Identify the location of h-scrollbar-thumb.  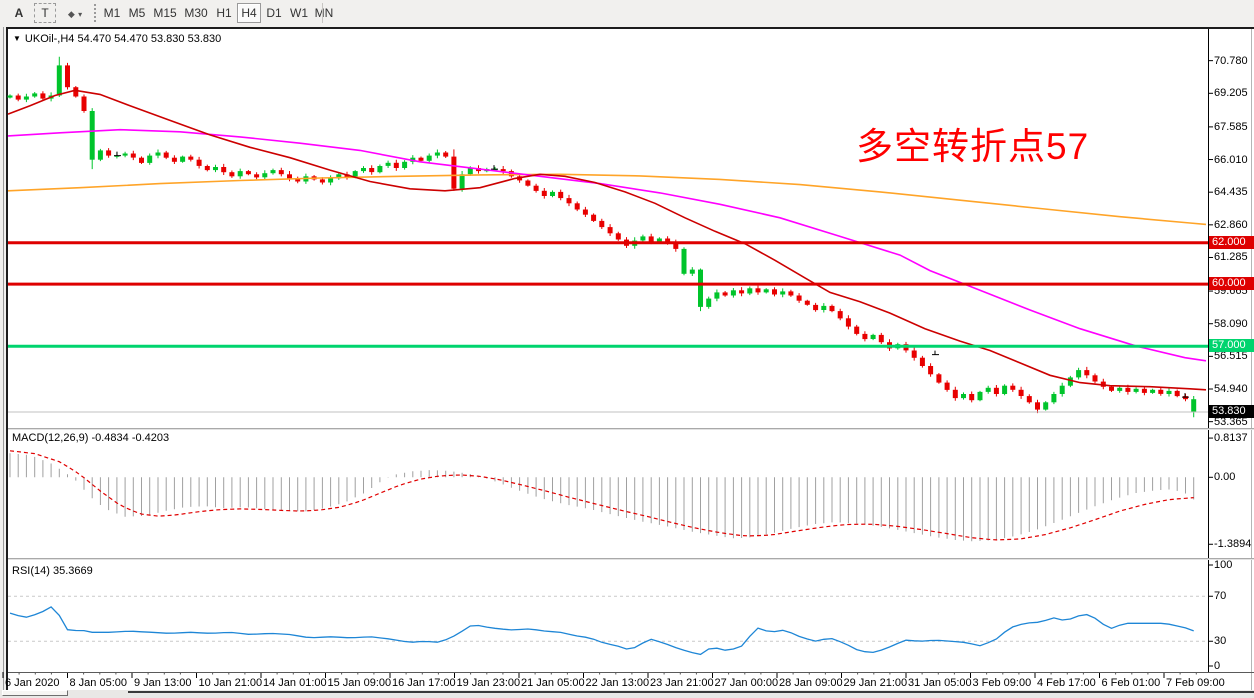
(35, 693).